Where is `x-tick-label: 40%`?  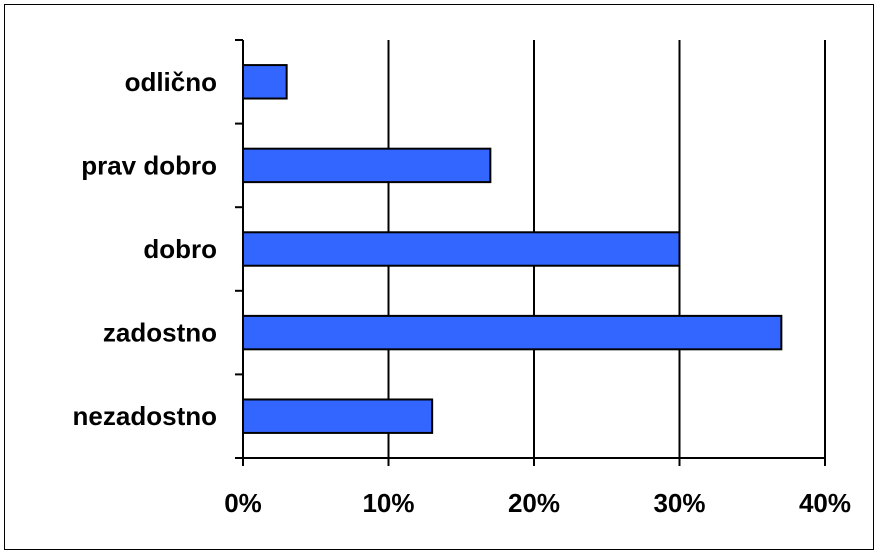
x-tick-label: 40% is located at coordinates (825, 503).